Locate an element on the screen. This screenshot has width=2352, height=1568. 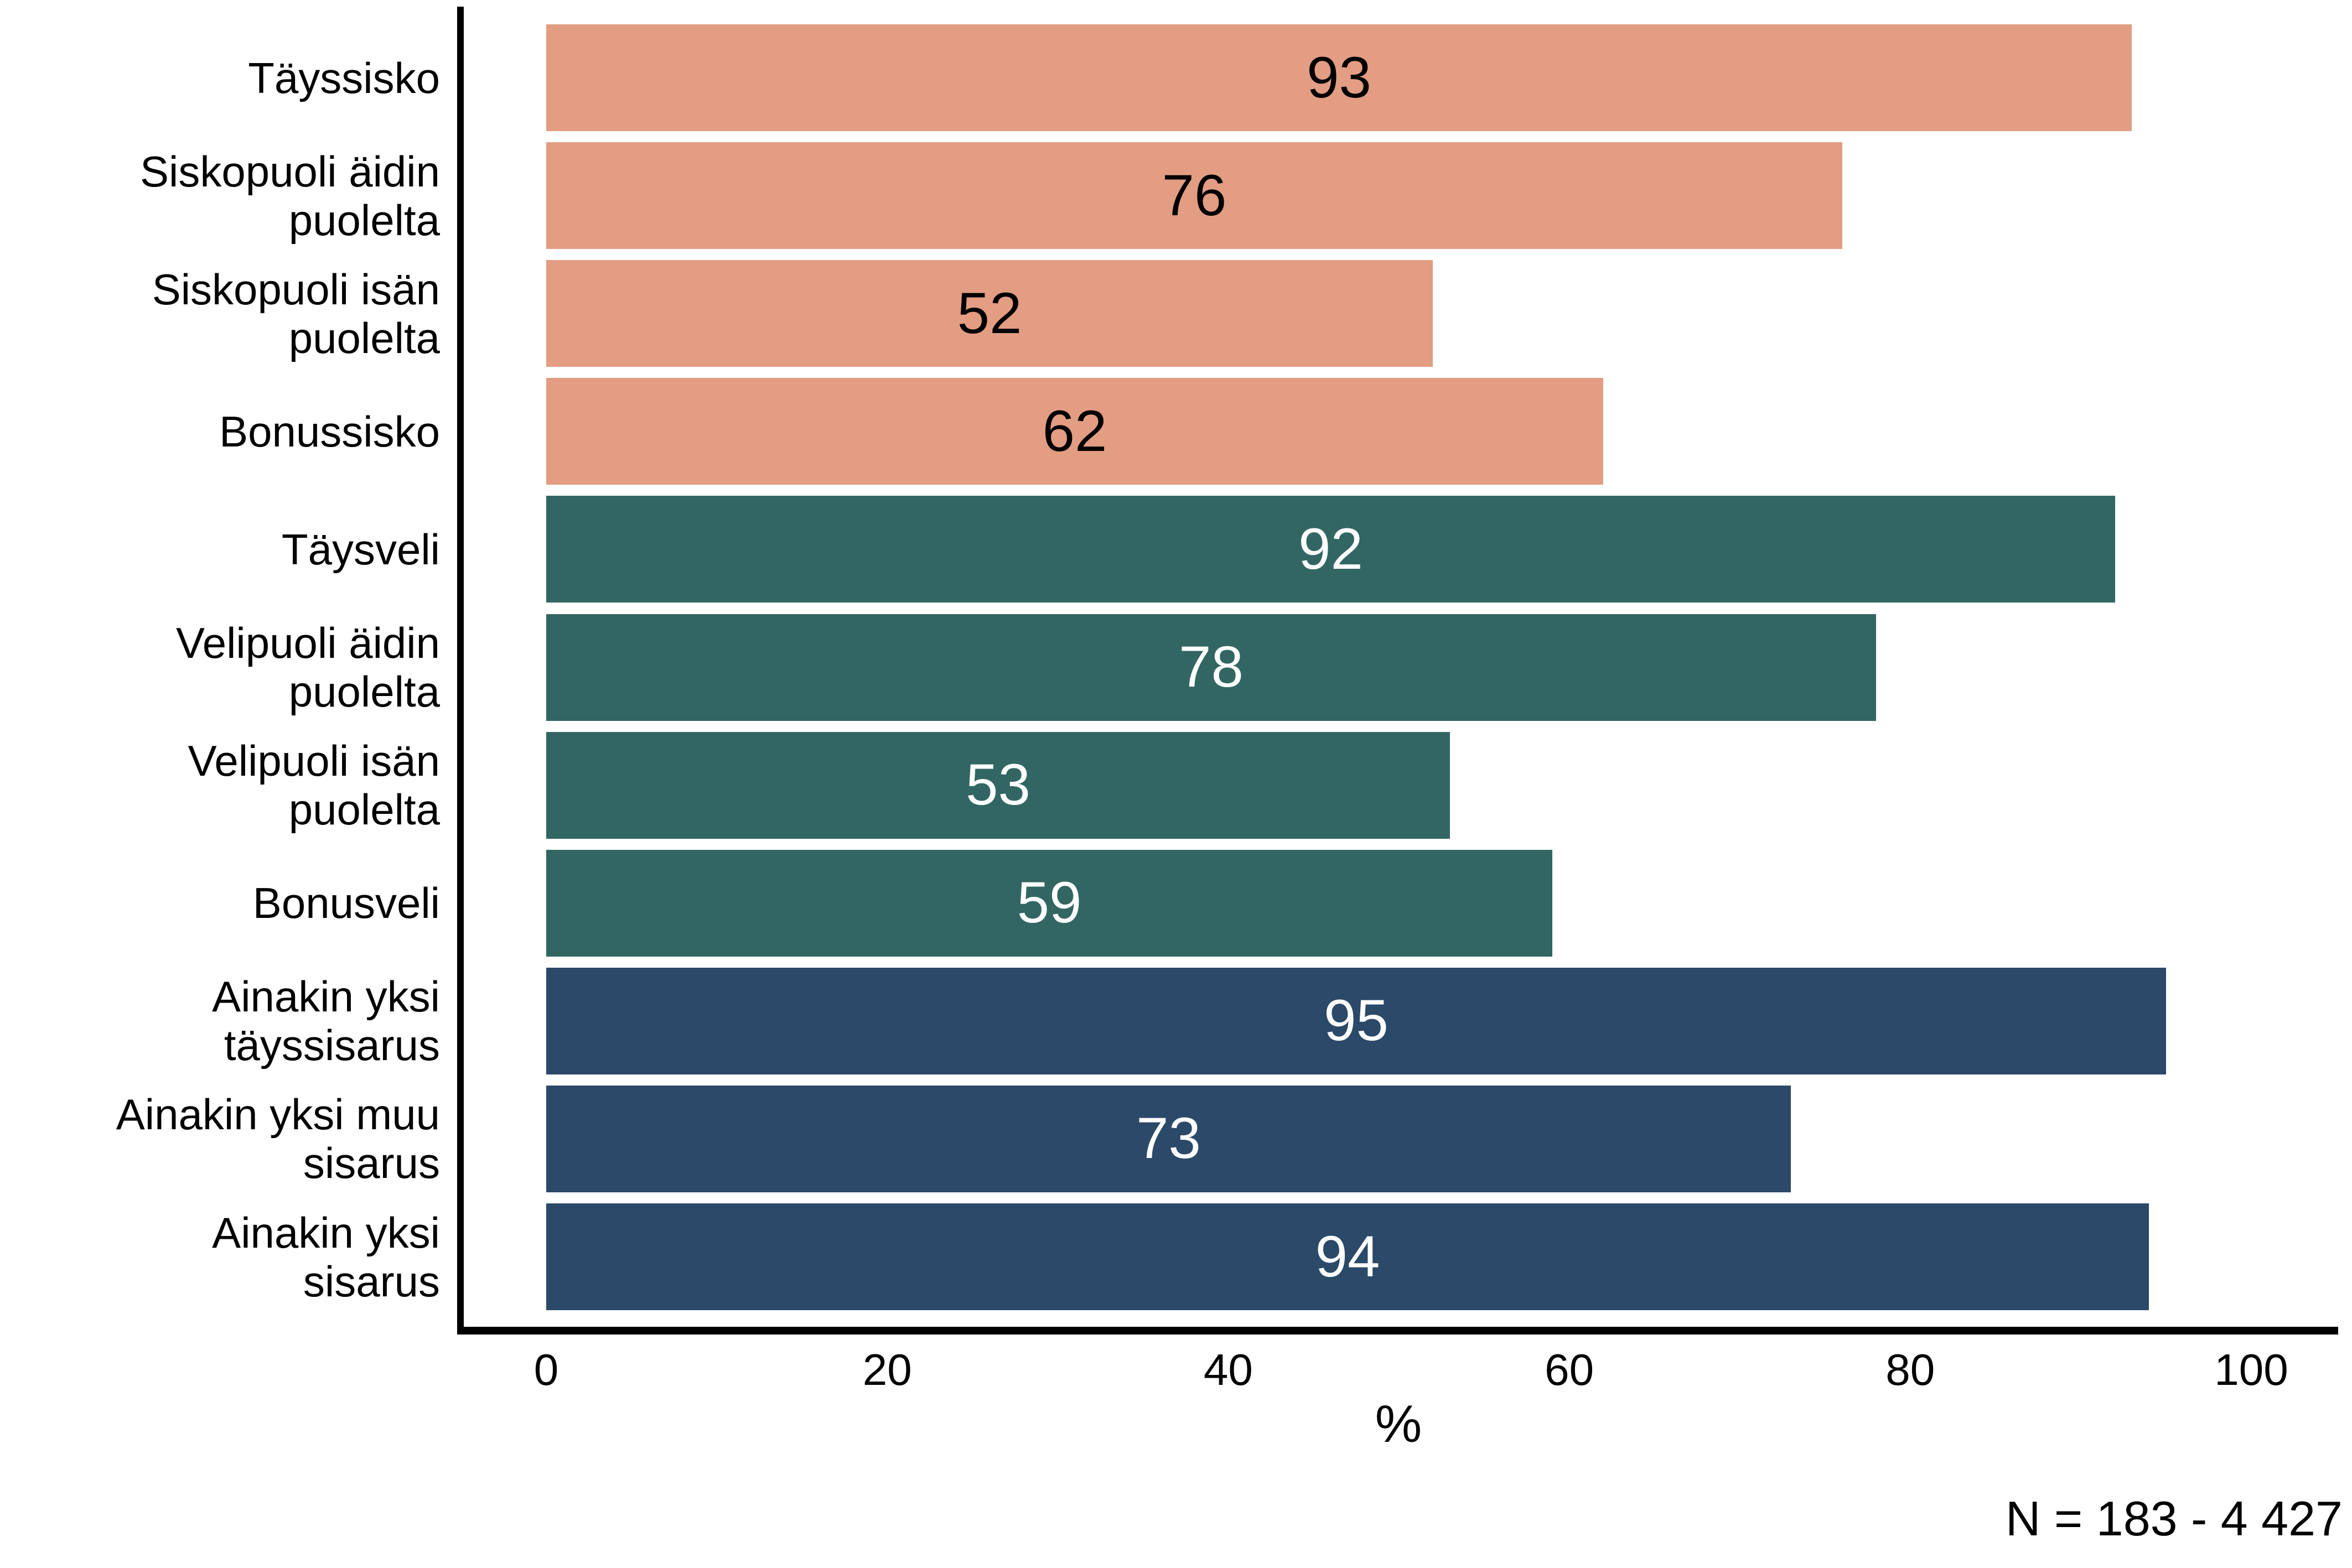
bar: 73 is located at coordinates (1169, 1139).